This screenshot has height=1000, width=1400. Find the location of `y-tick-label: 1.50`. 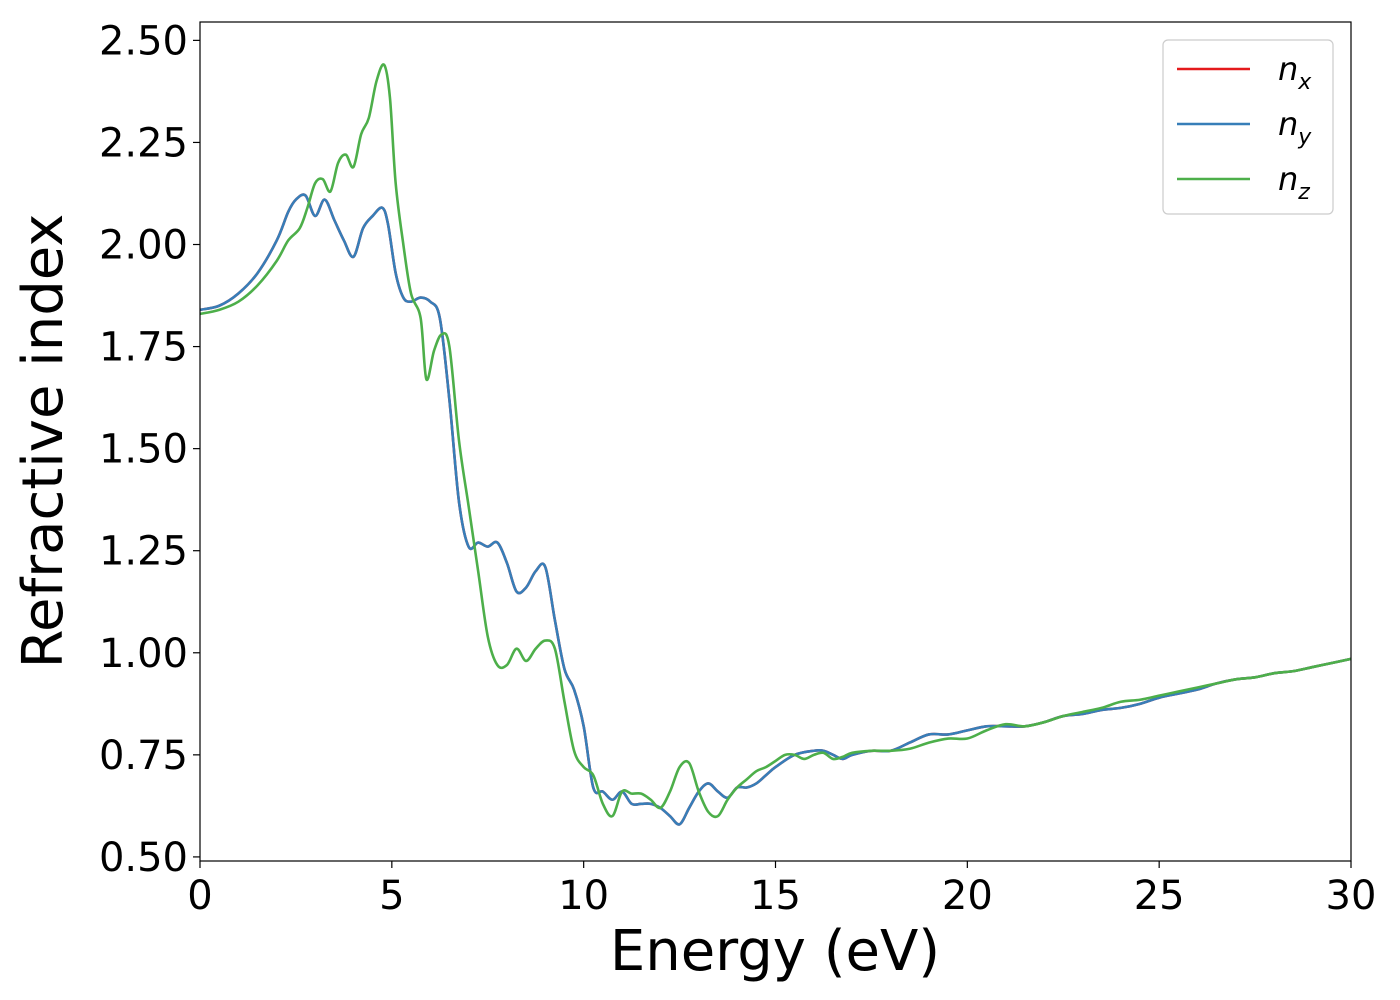

y-tick-label: 1.50 is located at coordinates (143, 450).